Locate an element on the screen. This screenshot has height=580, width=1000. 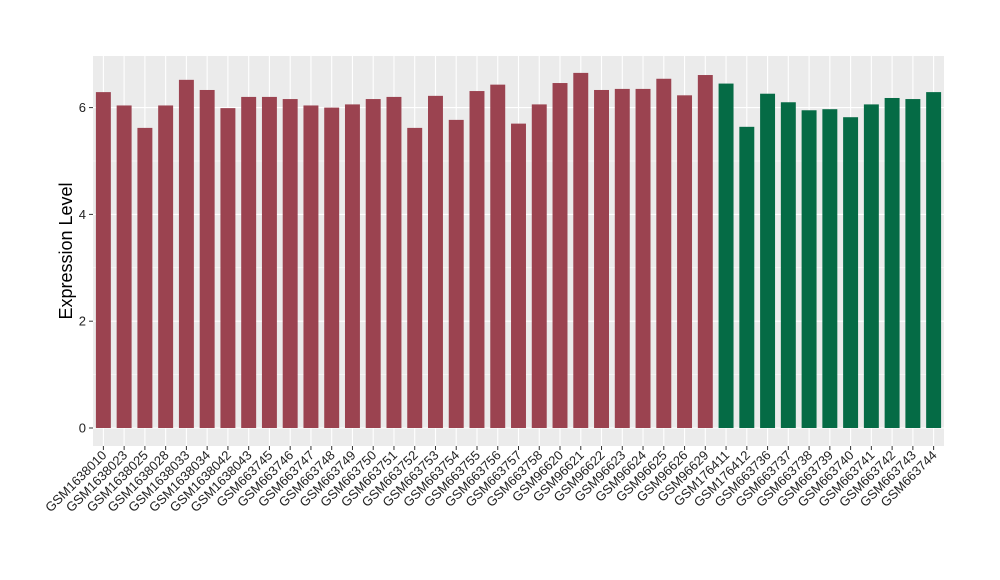
bar-GSM96622 is located at coordinates (601, 258).